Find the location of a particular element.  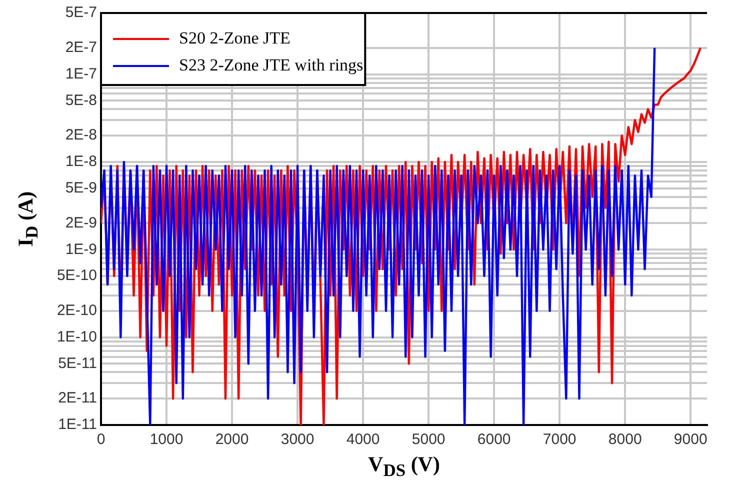

x-tick-label: 0 is located at coordinates (101, 439).